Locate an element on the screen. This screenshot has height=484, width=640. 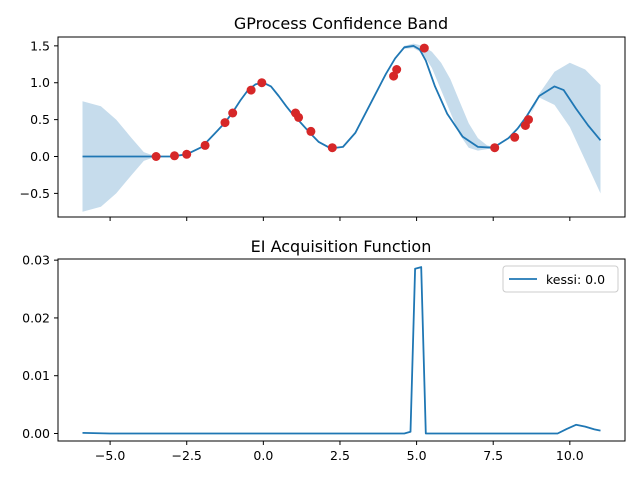
x-tick-label: 7.5 is located at coordinates (493, 455).